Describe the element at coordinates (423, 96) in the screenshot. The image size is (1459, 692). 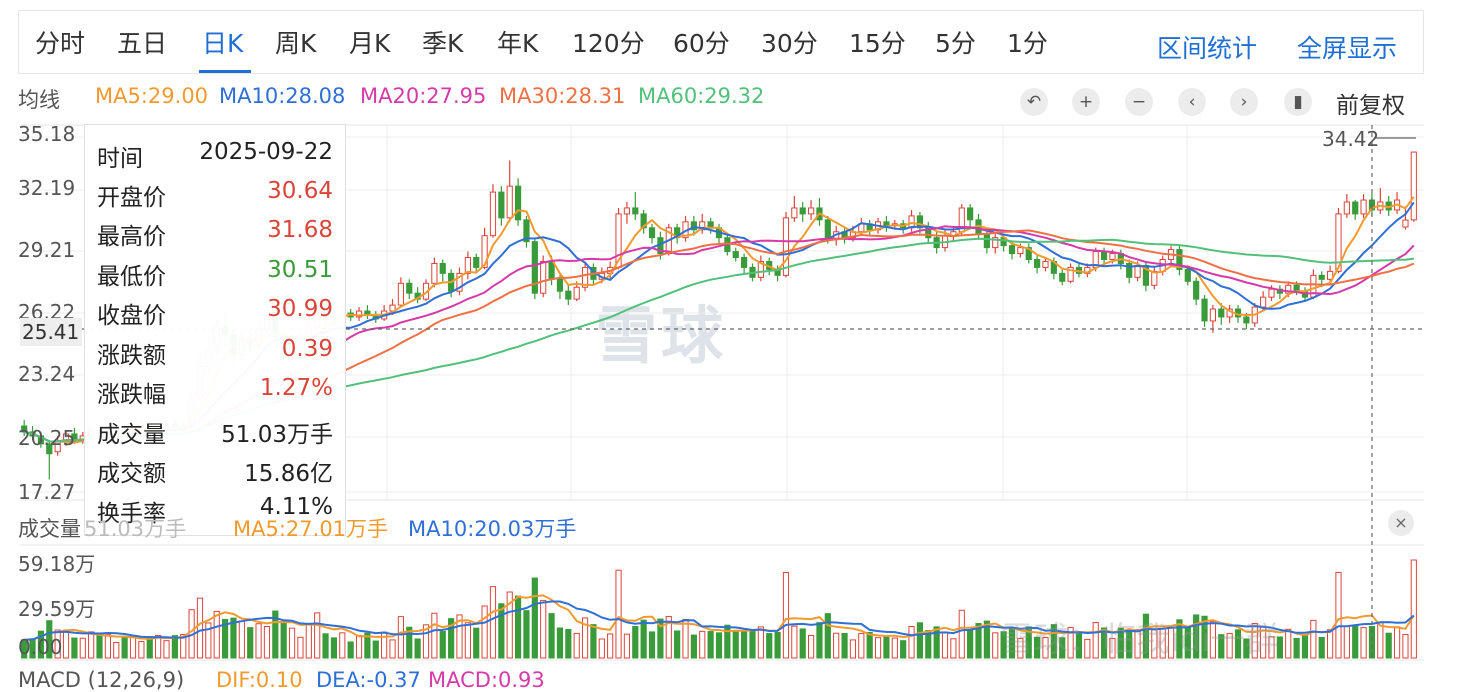
I see `ma20-value: MA20:27.95` at that location.